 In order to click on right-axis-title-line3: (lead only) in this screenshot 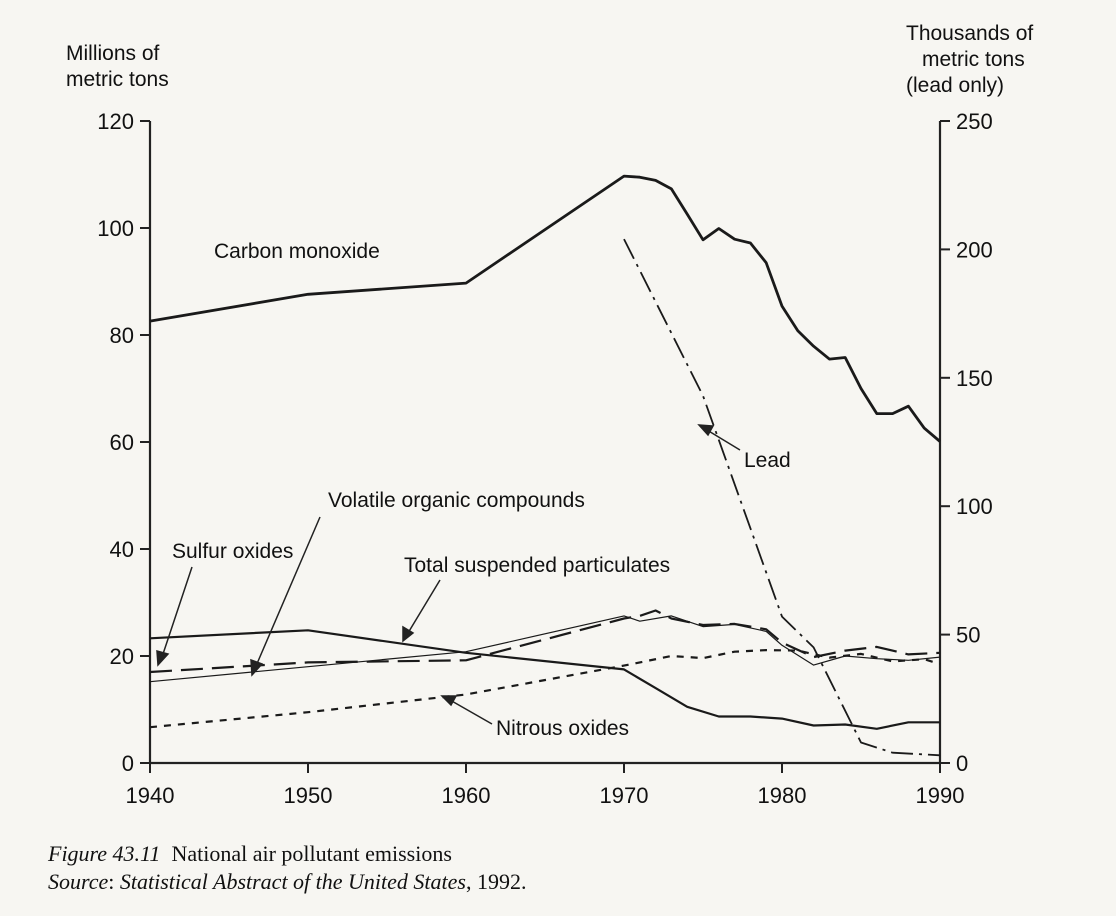, I will do `click(955, 85)`.